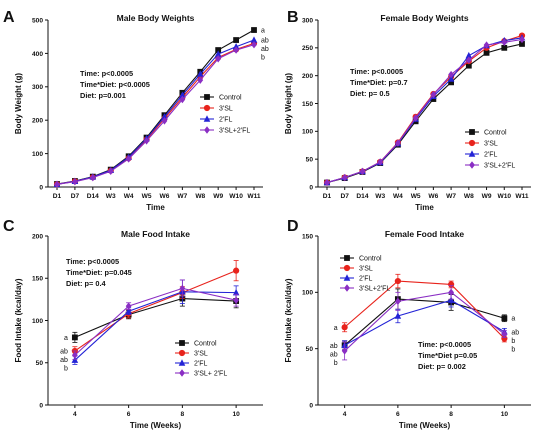 This screenshot has height=435, width=550. I want to click on legend-label: 3'SL, so click(226, 108).